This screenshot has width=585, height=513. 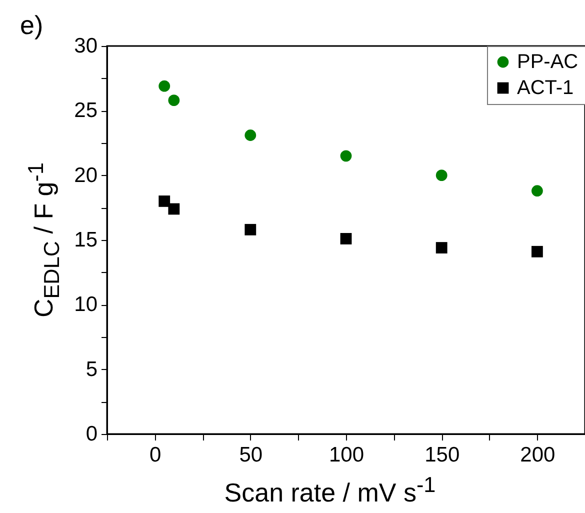 What do you see at coordinates (92, 434) in the screenshot?
I see `y-tick-label: 0` at bounding box center [92, 434].